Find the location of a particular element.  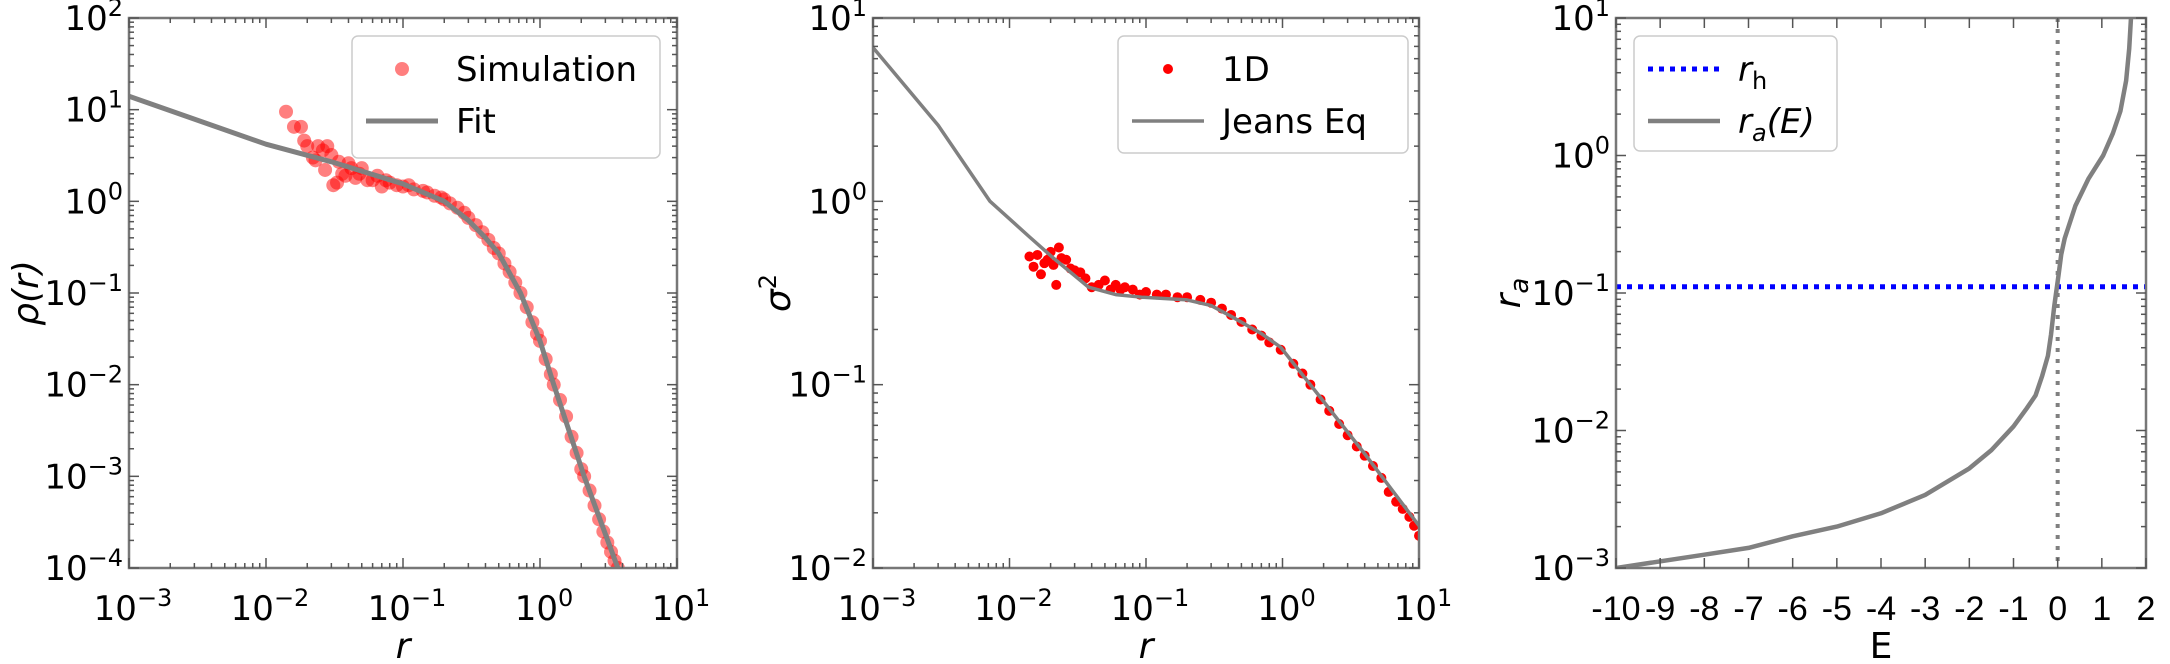

y-axis-label: ra is located at coordinates (1511, 293).